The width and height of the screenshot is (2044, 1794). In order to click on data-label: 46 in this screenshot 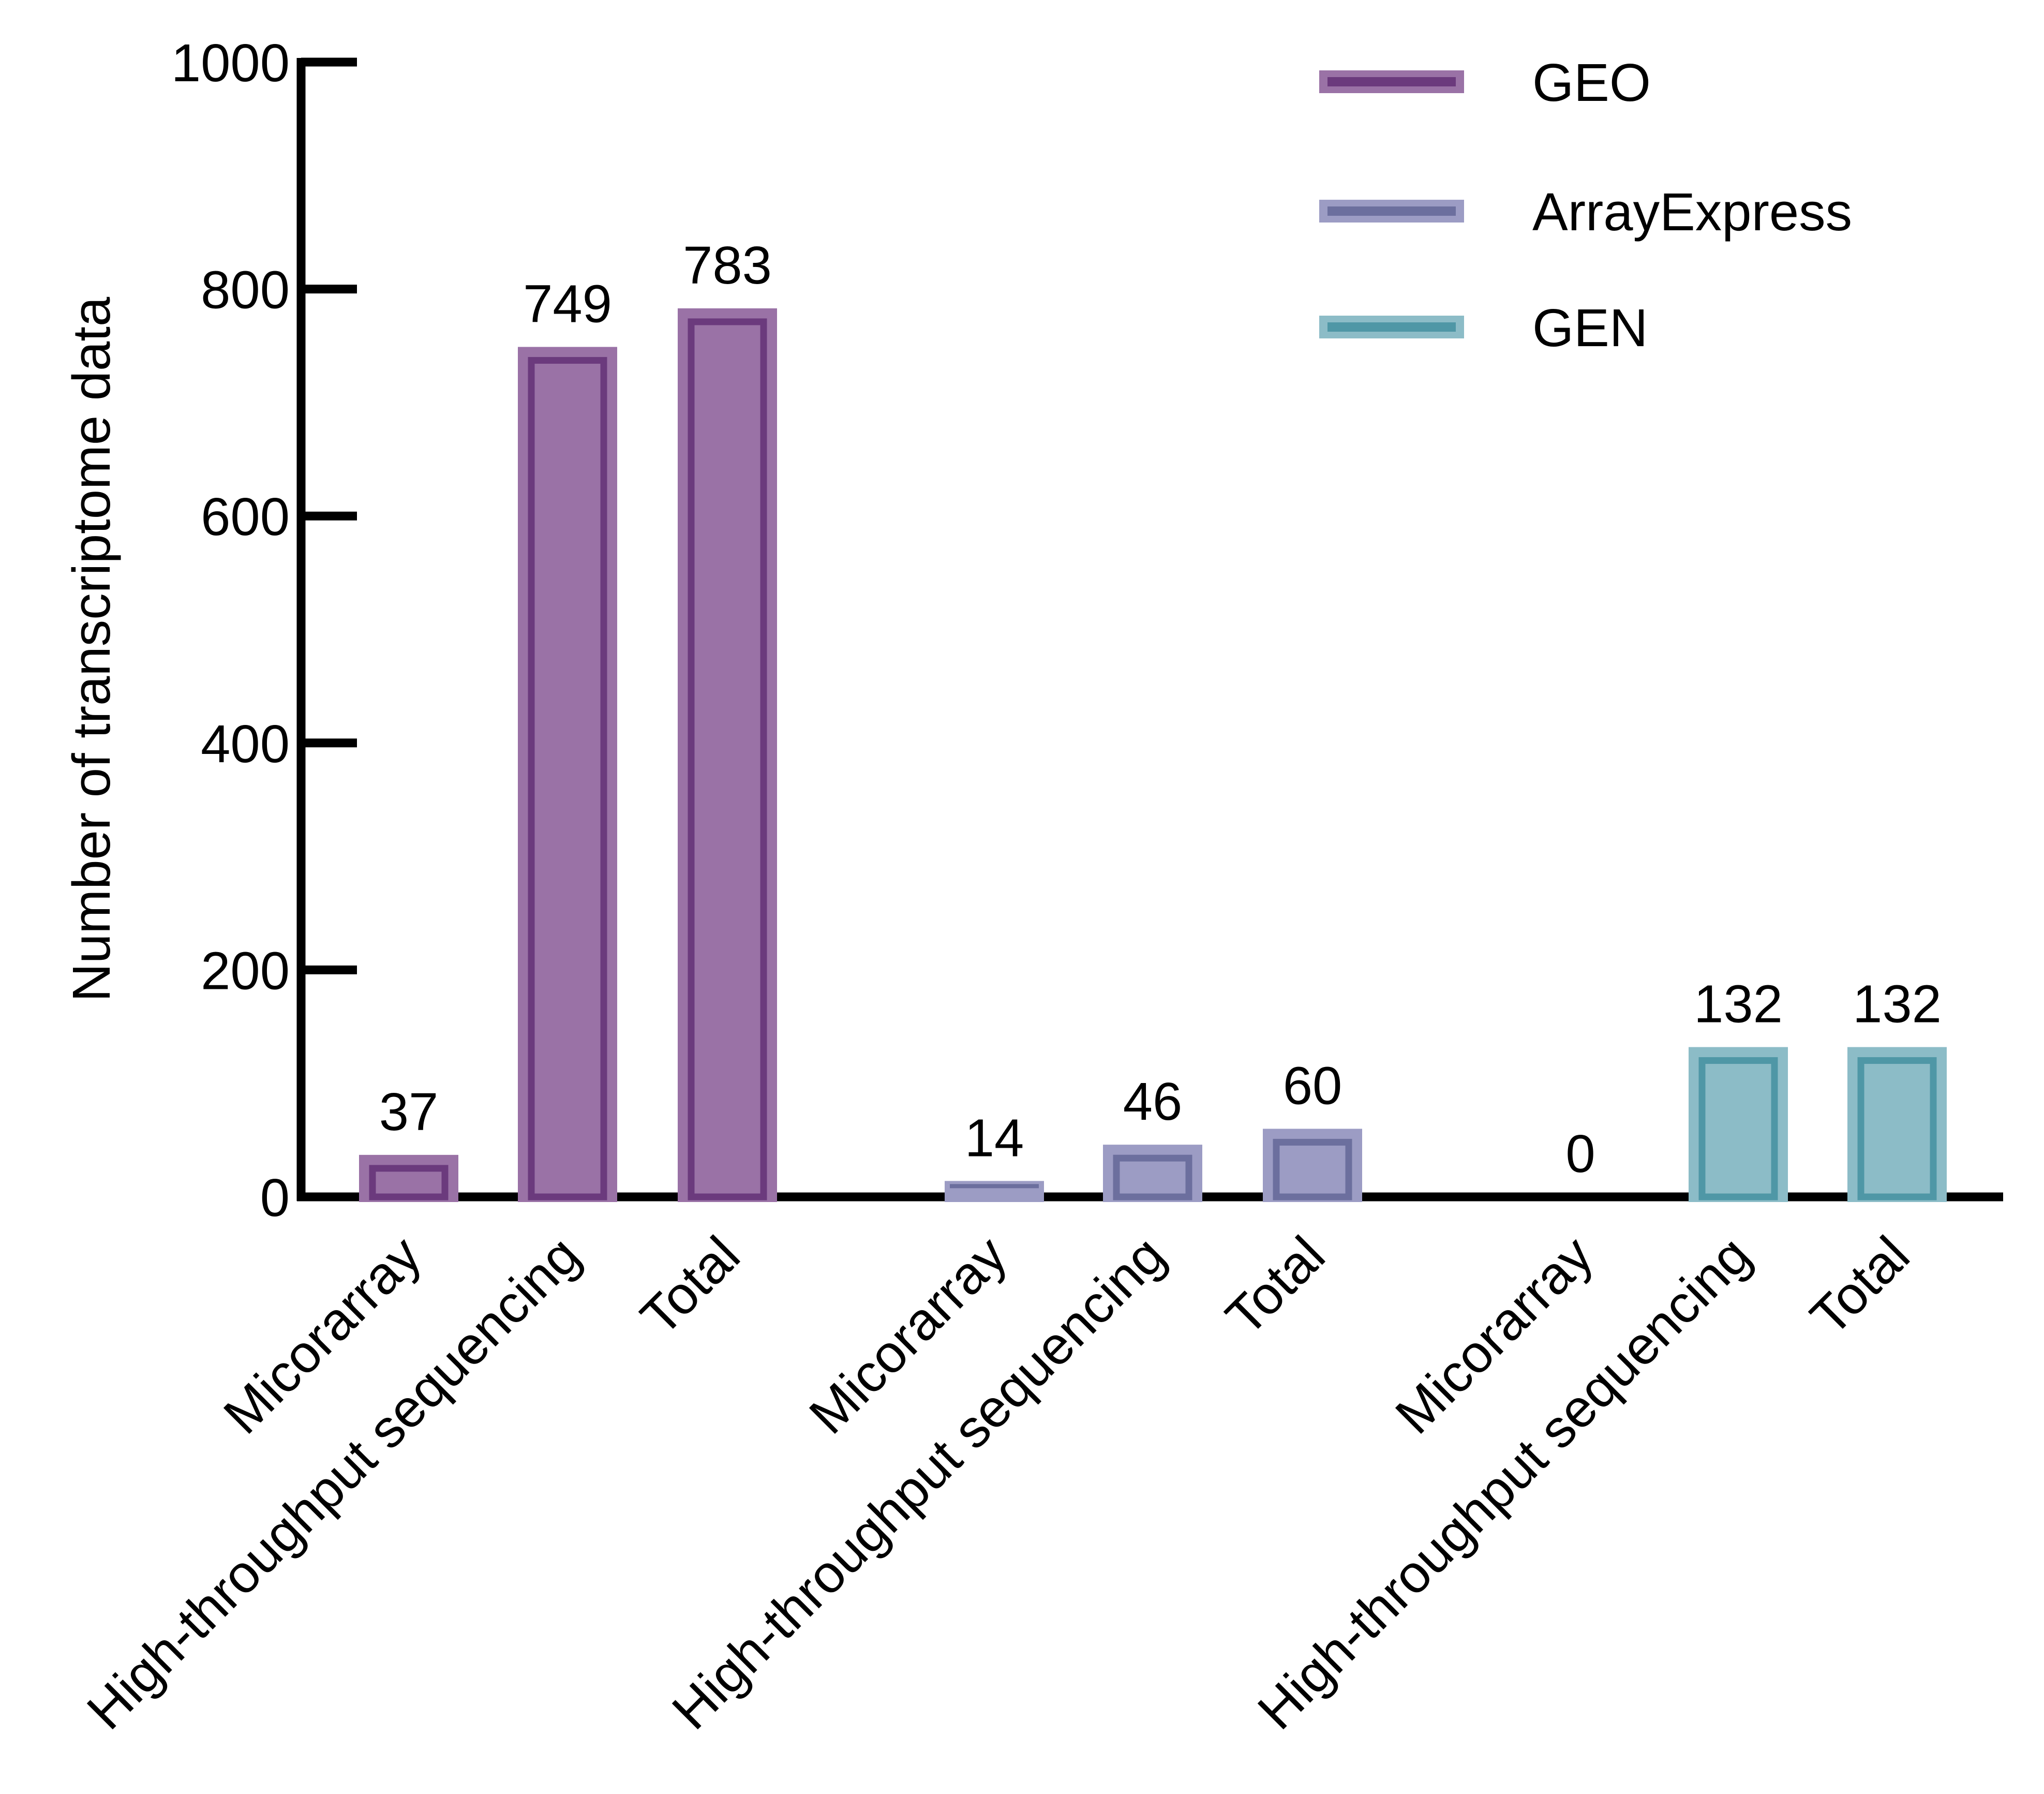, I will do `click(1153, 1101)`.